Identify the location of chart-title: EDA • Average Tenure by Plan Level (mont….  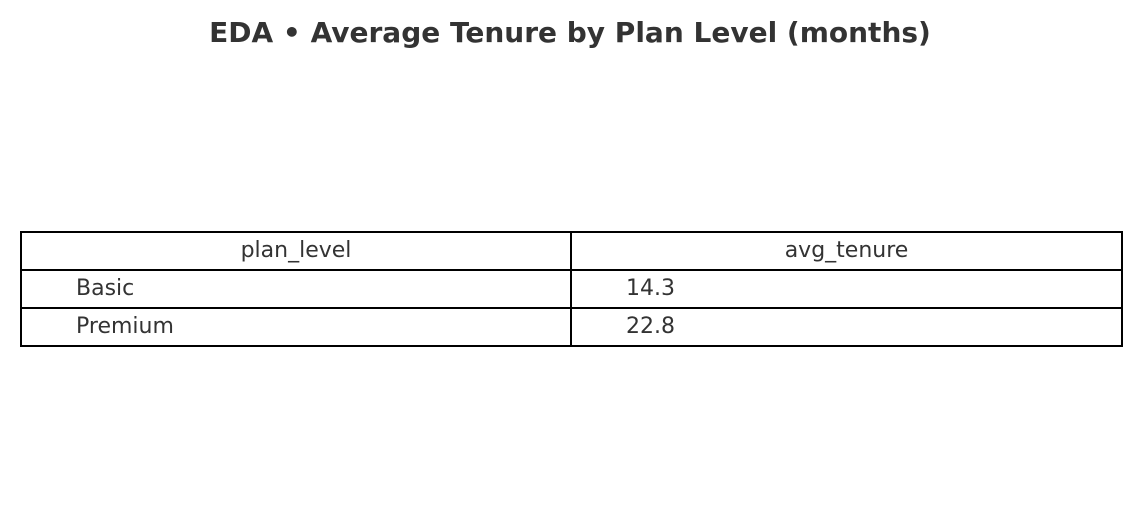
(570, 32).